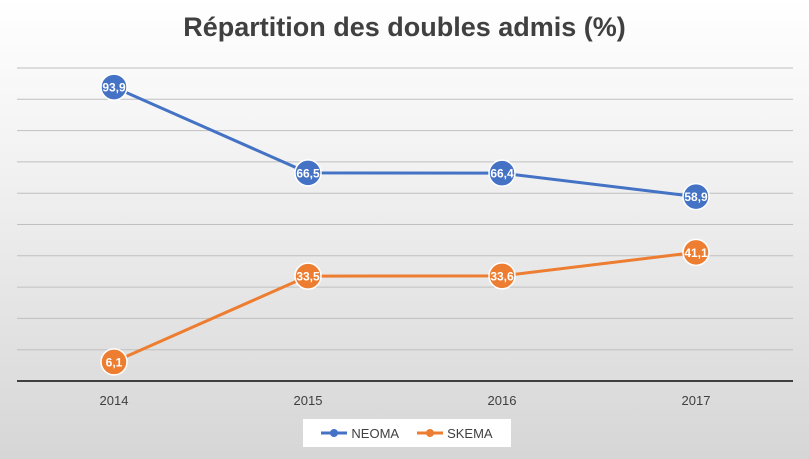 This screenshot has width=809, height=459. Describe the element at coordinates (696, 400) in the screenshot. I see `x-tick-label: 2017` at that location.